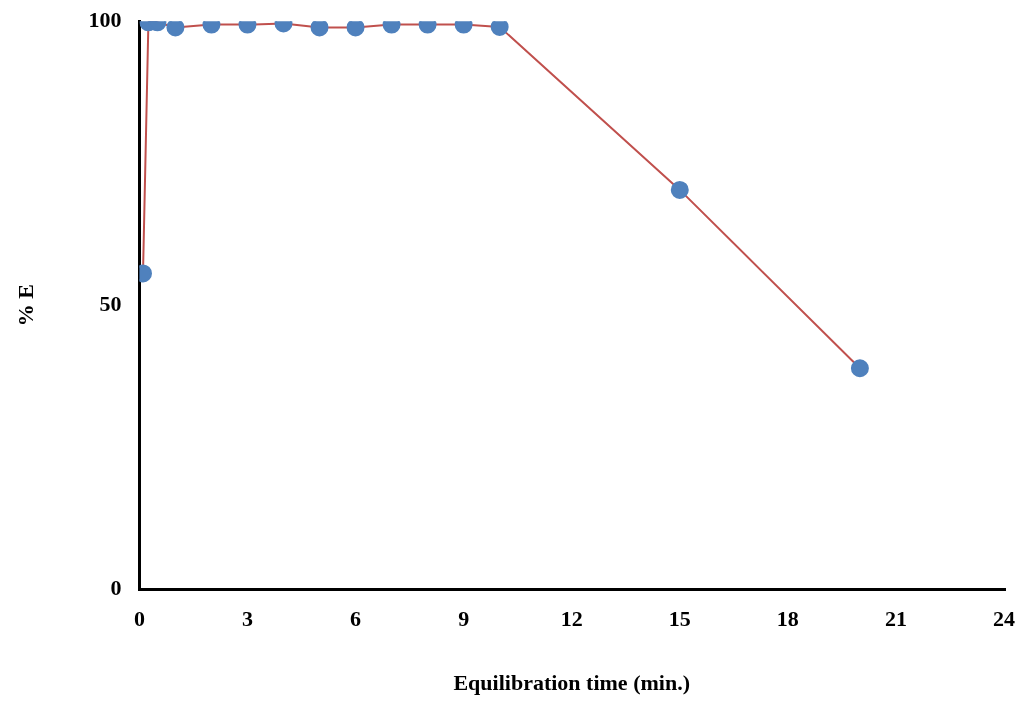  I want to click on y-tick-label: 100, so click(105, 19).